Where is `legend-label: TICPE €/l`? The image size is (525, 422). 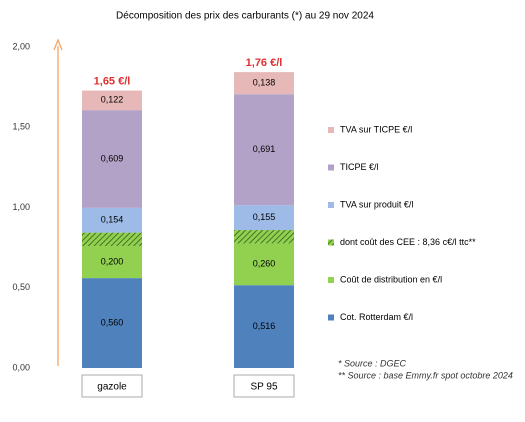
legend-label: TICPE €/l is located at coordinates (359, 167).